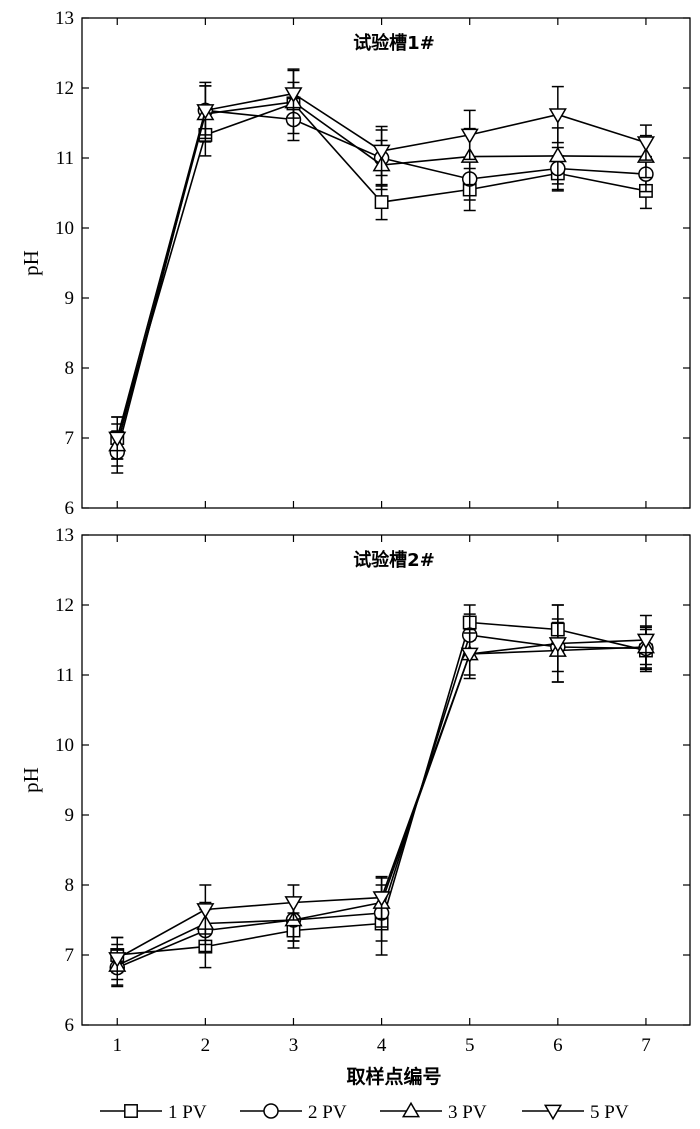 The image size is (700, 1129). What do you see at coordinates (575, 1112) in the screenshot?
I see `legend-item-5-pv: 5 PV` at bounding box center [575, 1112].